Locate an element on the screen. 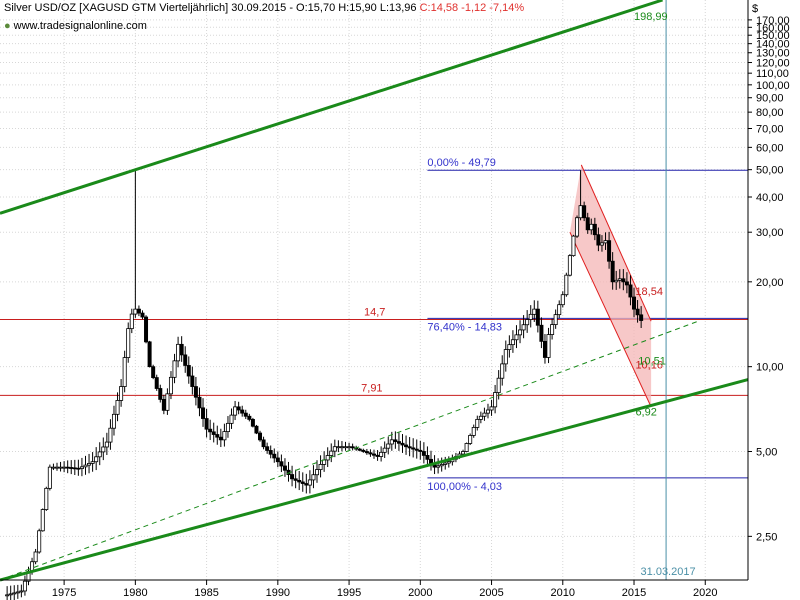 This screenshot has height=600, width=800. annotation-lbl-692: 6,92 is located at coordinates (645, 413).